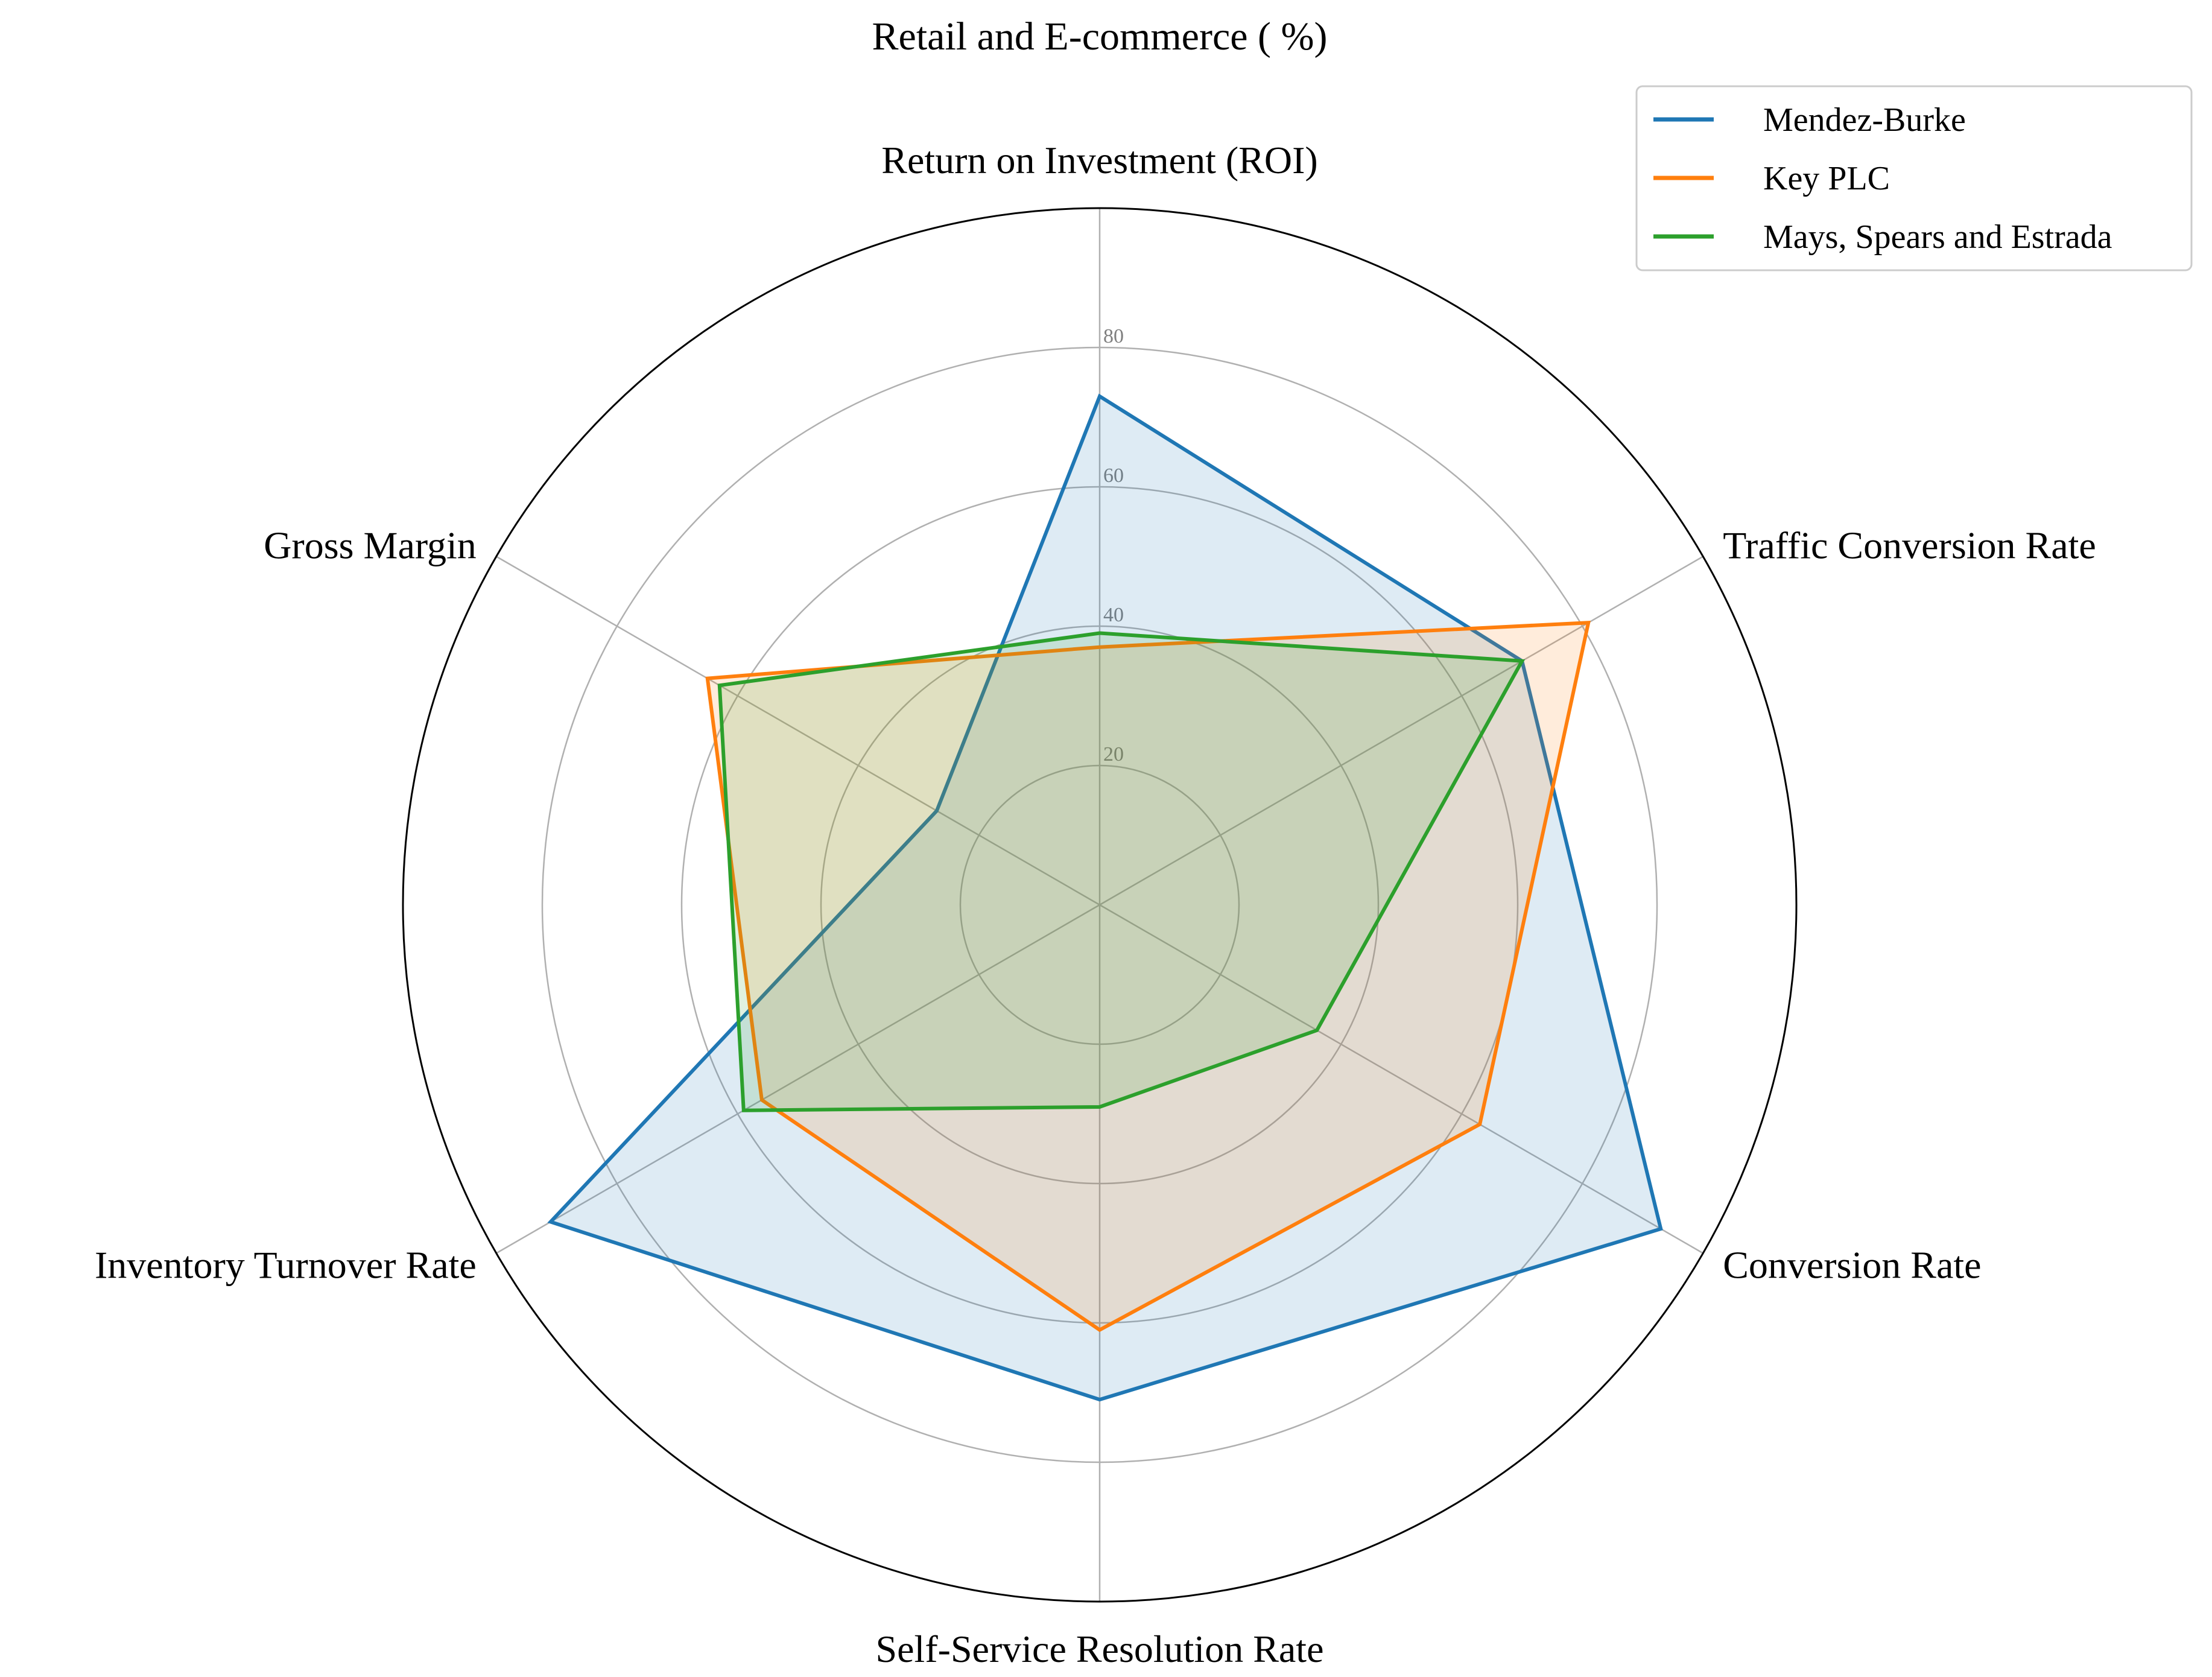  I want to click on category-label: Conversion Rate, so click(1852, 1265).